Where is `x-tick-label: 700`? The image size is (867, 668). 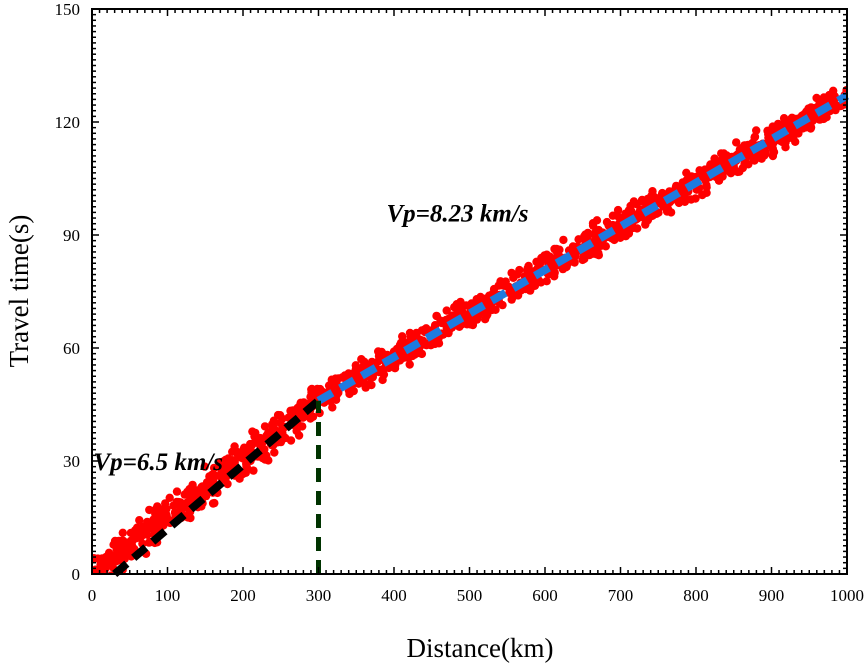
x-tick-label: 700 is located at coordinates (621, 595).